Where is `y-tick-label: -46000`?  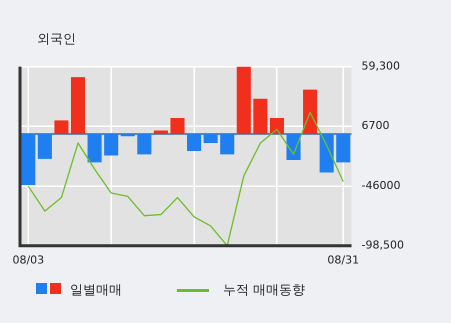
y-tick-label: -46000 is located at coordinates (381, 185).